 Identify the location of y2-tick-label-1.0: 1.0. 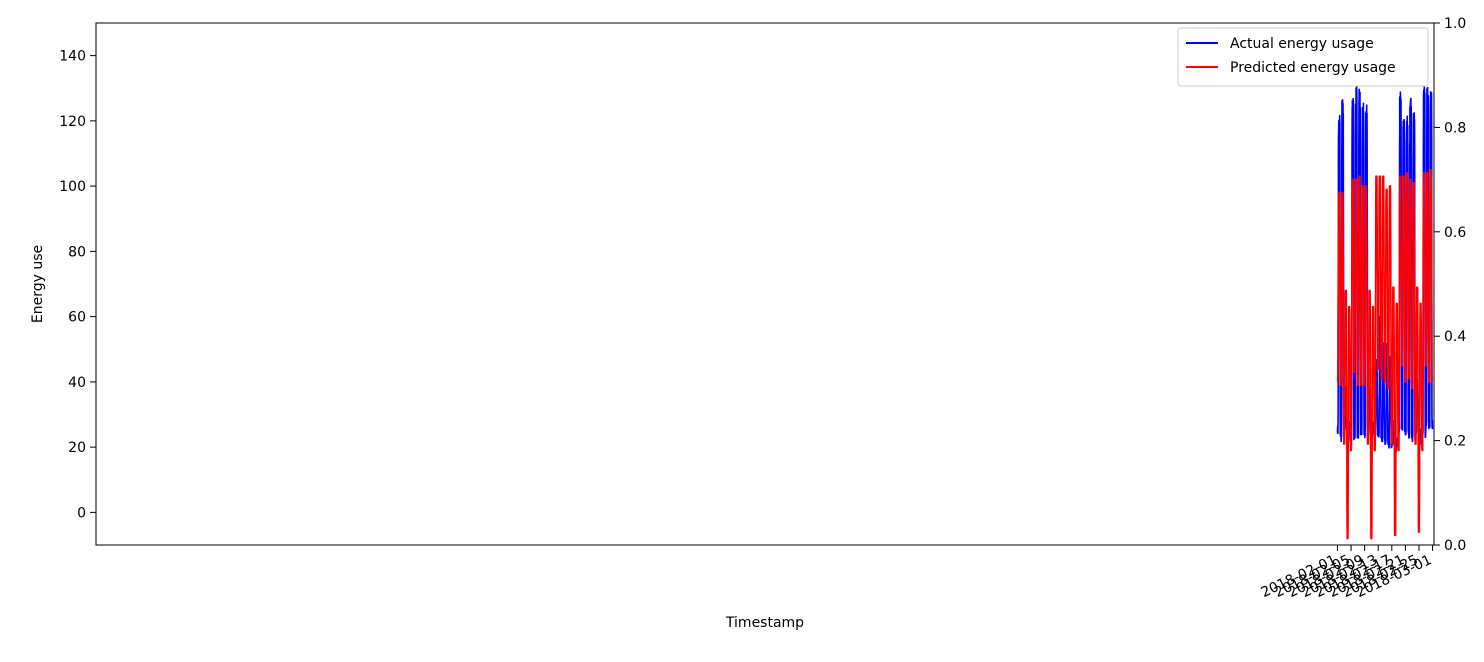
(1455, 24).